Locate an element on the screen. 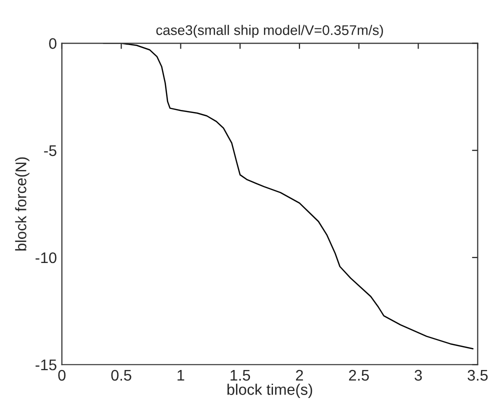 The height and width of the screenshot is (412, 495). y-axis-title: block force(N) is located at coordinates (22, 203).